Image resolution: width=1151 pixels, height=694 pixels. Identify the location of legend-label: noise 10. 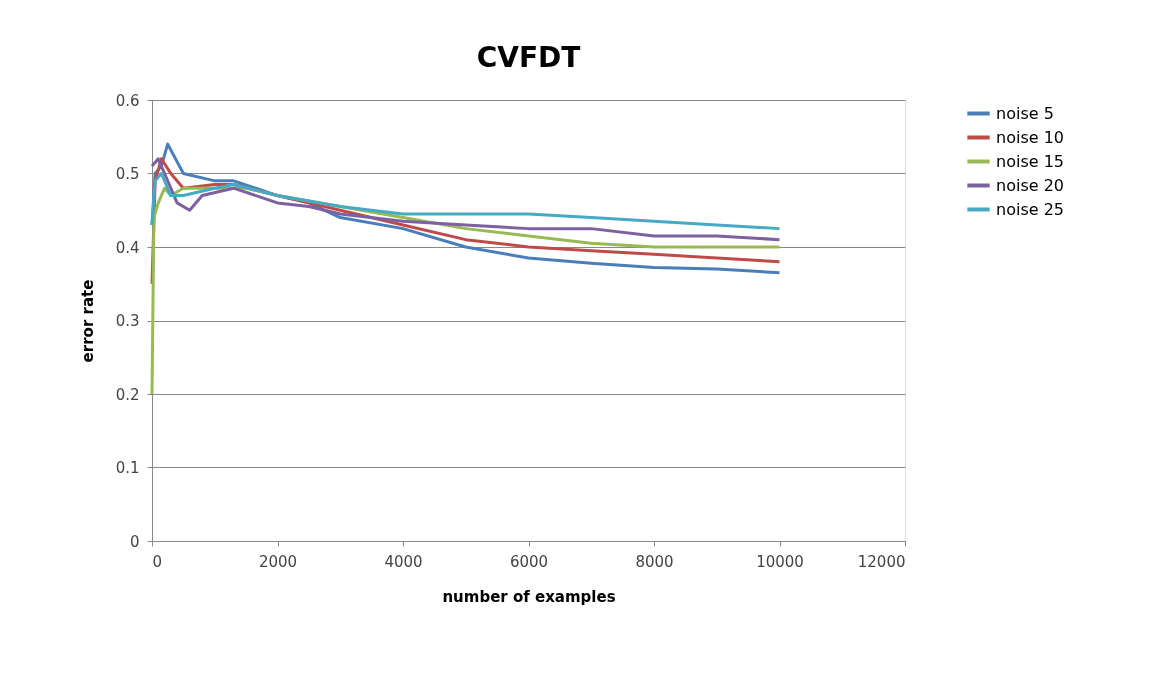
(1030, 137).